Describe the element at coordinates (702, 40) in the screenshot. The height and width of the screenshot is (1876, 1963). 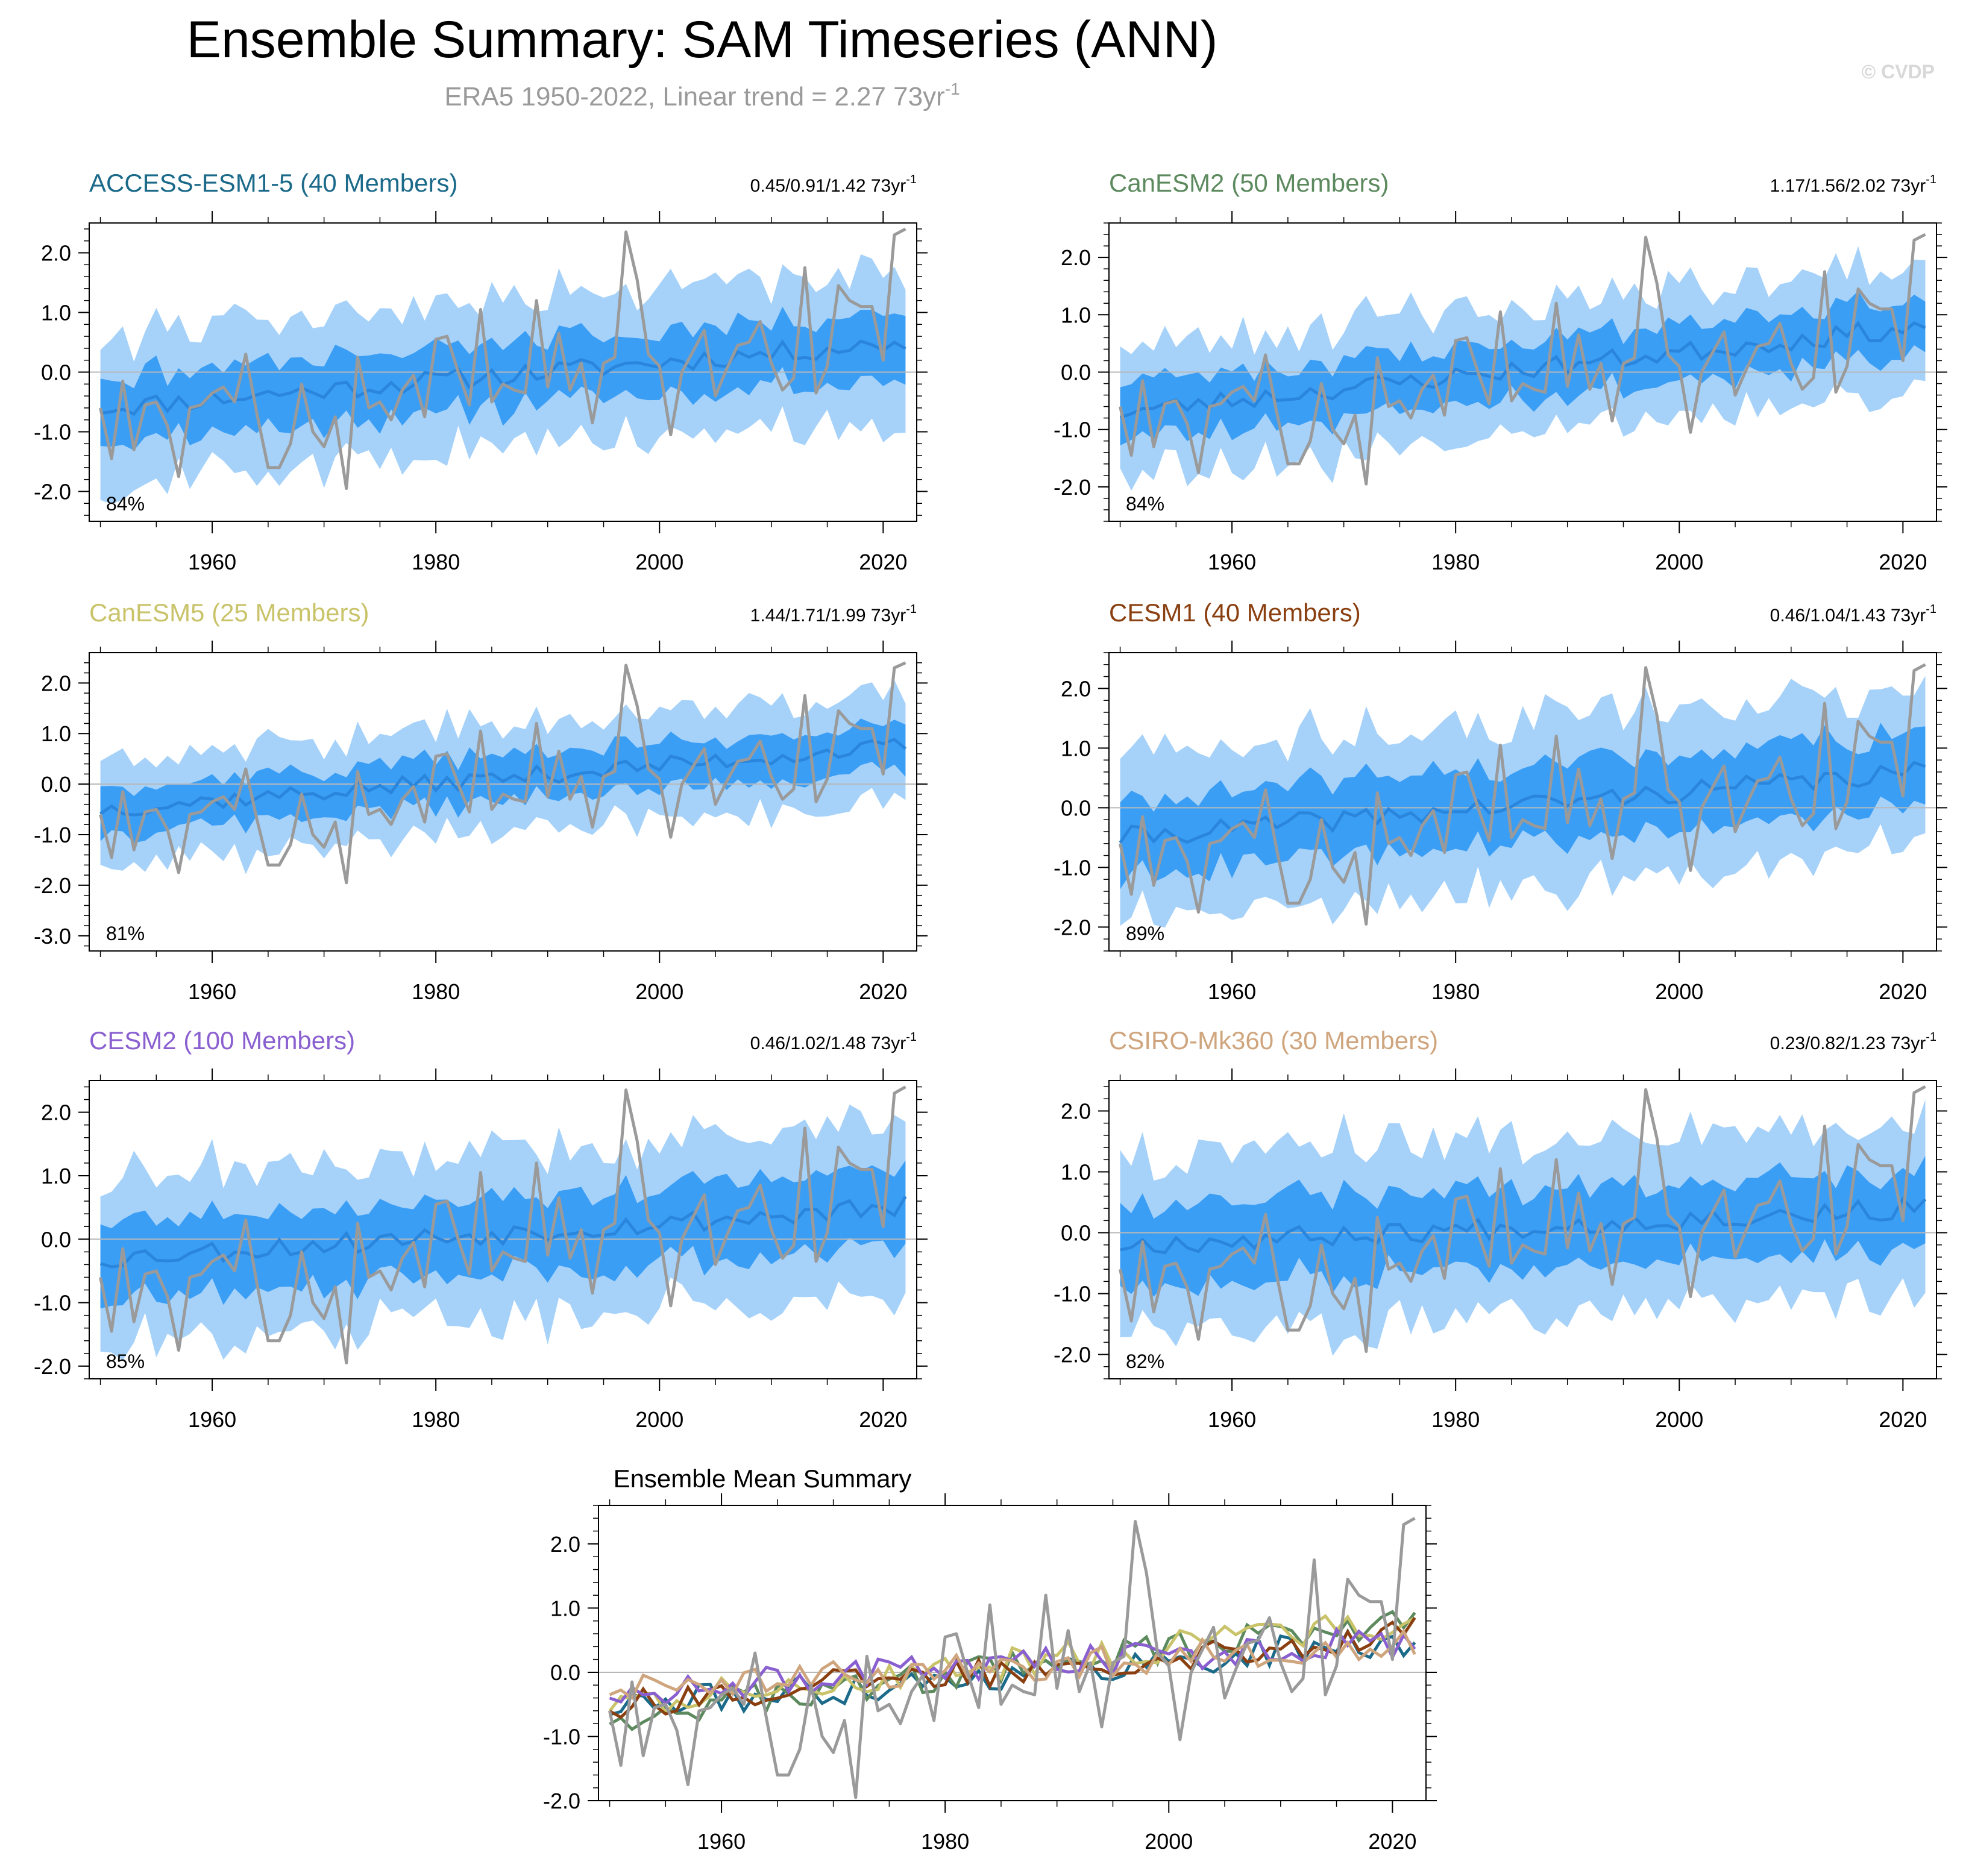
I see `figure-title: Ensemble Summary: SAM Timeseries (ANN)` at that location.